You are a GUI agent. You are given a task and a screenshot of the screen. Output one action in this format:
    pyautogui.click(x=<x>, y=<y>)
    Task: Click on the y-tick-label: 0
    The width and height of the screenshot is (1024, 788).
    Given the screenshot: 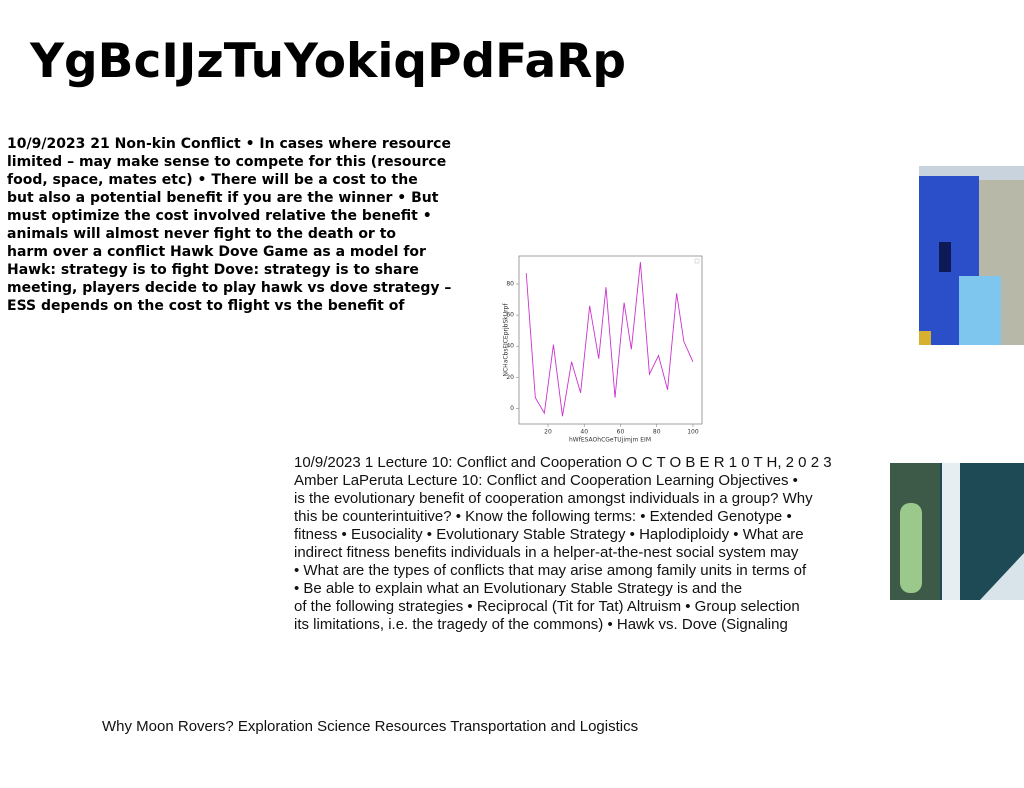 What is the action you would take?
    pyautogui.click(x=512, y=408)
    